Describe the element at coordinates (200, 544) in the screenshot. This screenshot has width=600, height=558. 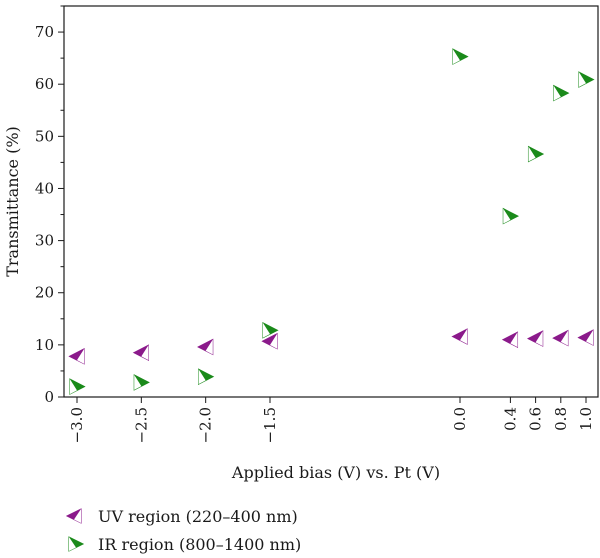
I see `legend-label-ir: IR region (800–1400 nm)` at that location.